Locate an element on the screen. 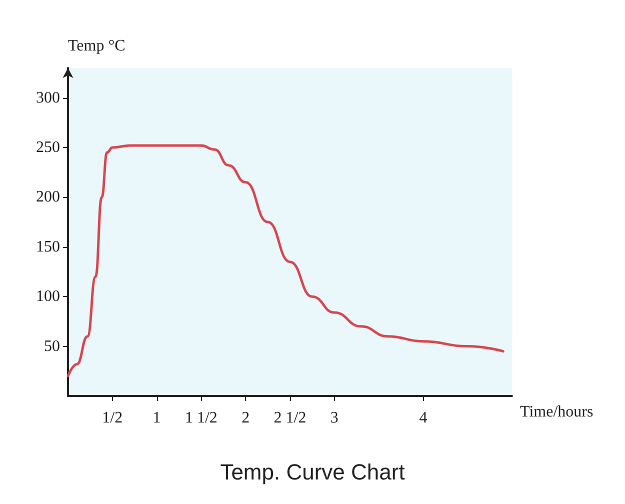 The image size is (625, 504). y-tick-label: 200 is located at coordinates (48, 197).